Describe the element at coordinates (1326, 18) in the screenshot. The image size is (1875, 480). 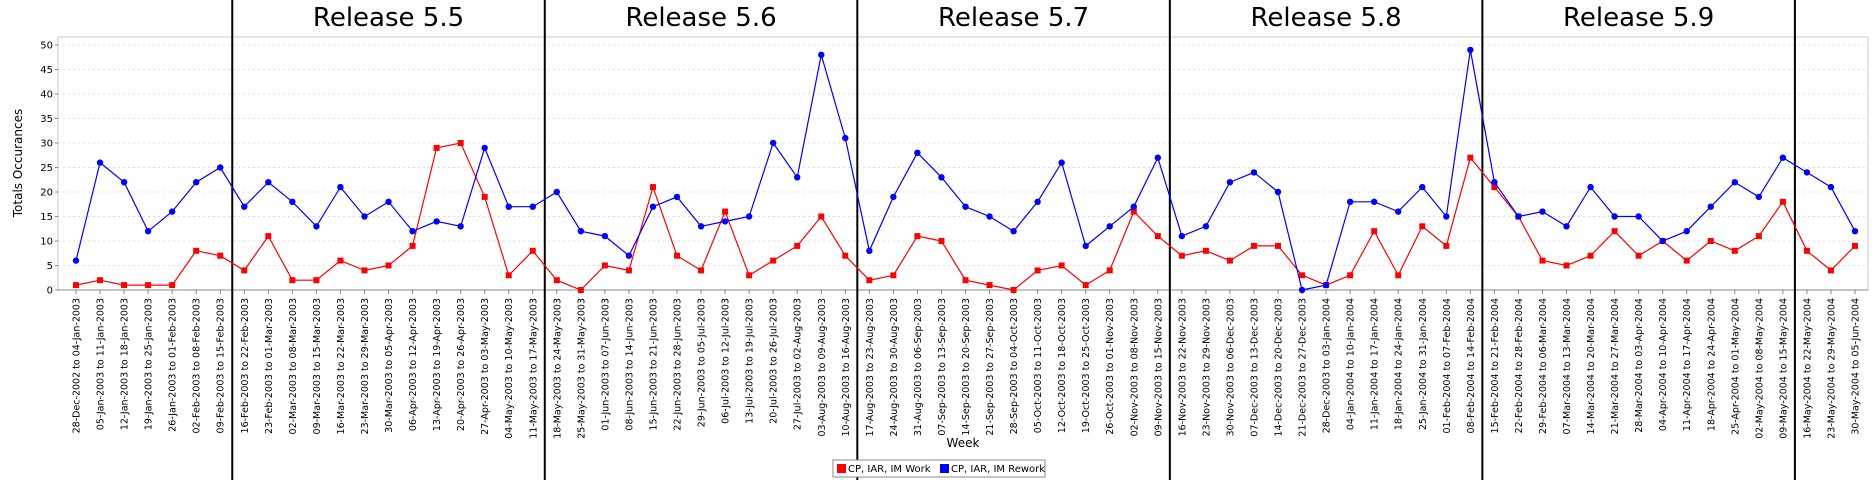
I see `release-label: Release 5.8` at that location.